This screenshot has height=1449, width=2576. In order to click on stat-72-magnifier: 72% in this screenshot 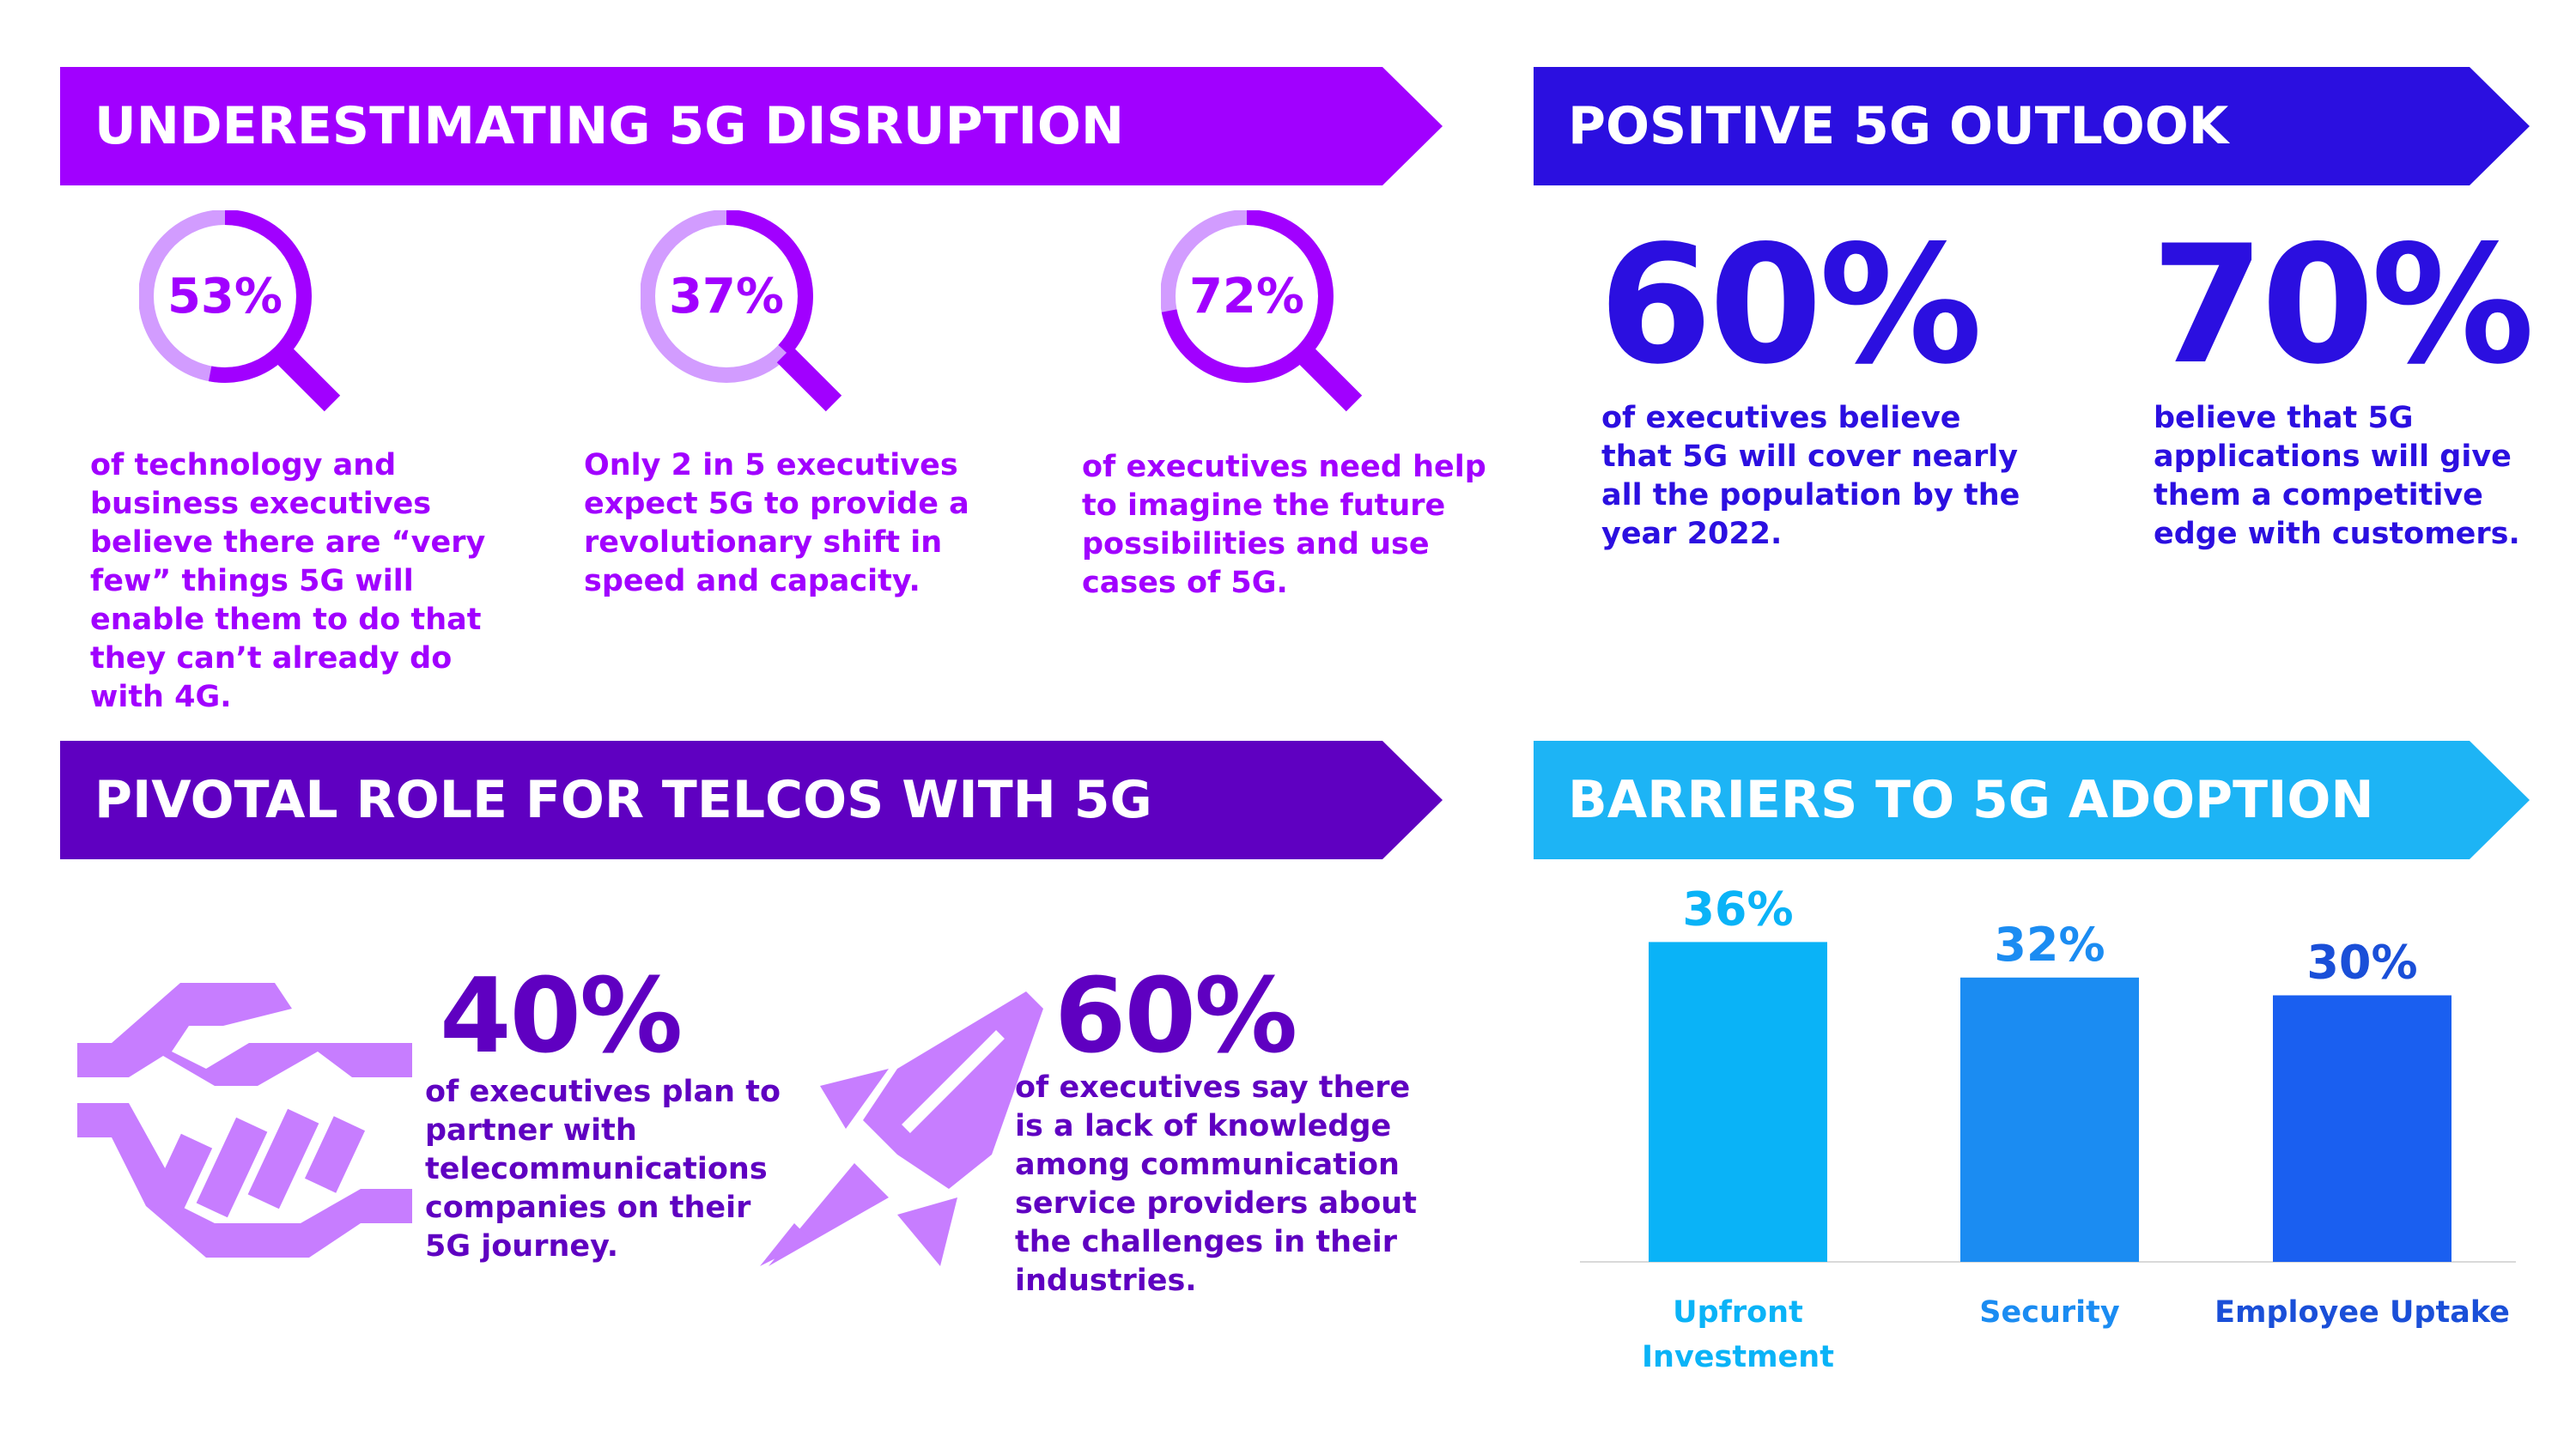, I will do `click(1268, 317)`.